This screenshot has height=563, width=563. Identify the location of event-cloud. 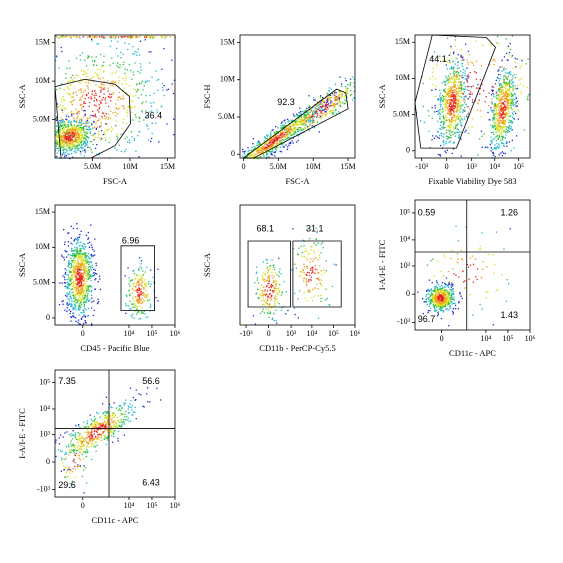
(108, 274).